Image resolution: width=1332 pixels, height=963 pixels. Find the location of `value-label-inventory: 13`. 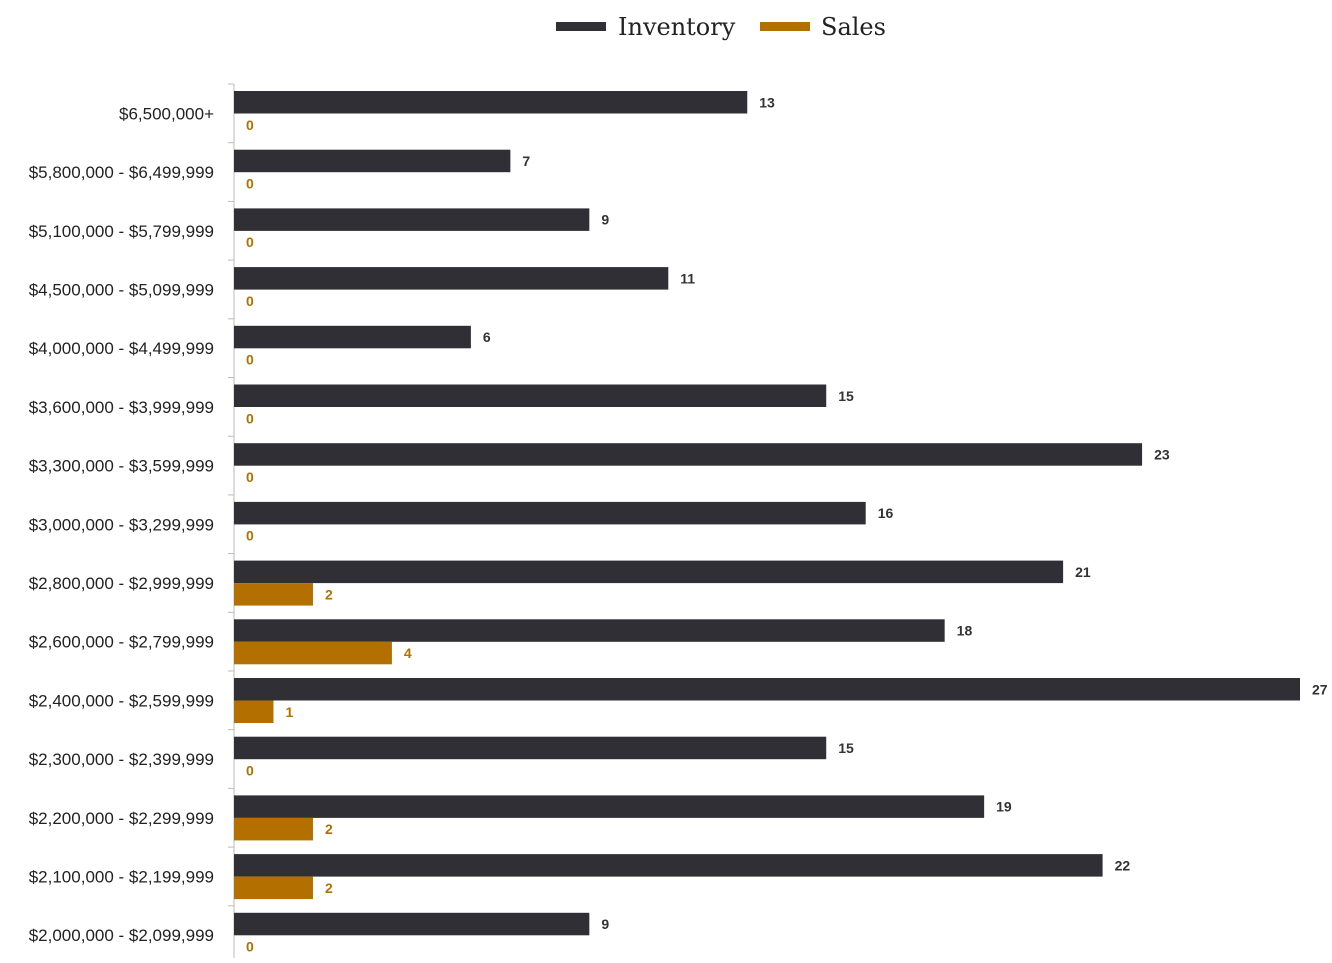

value-label-inventory: 13 is located at coordinates (767, 102).